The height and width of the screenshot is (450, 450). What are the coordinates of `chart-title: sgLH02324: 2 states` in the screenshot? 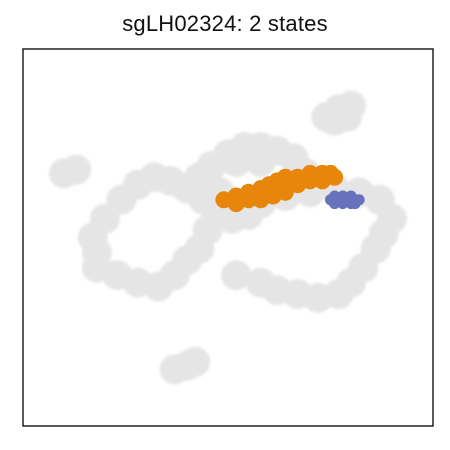 It's located at (225, 23).